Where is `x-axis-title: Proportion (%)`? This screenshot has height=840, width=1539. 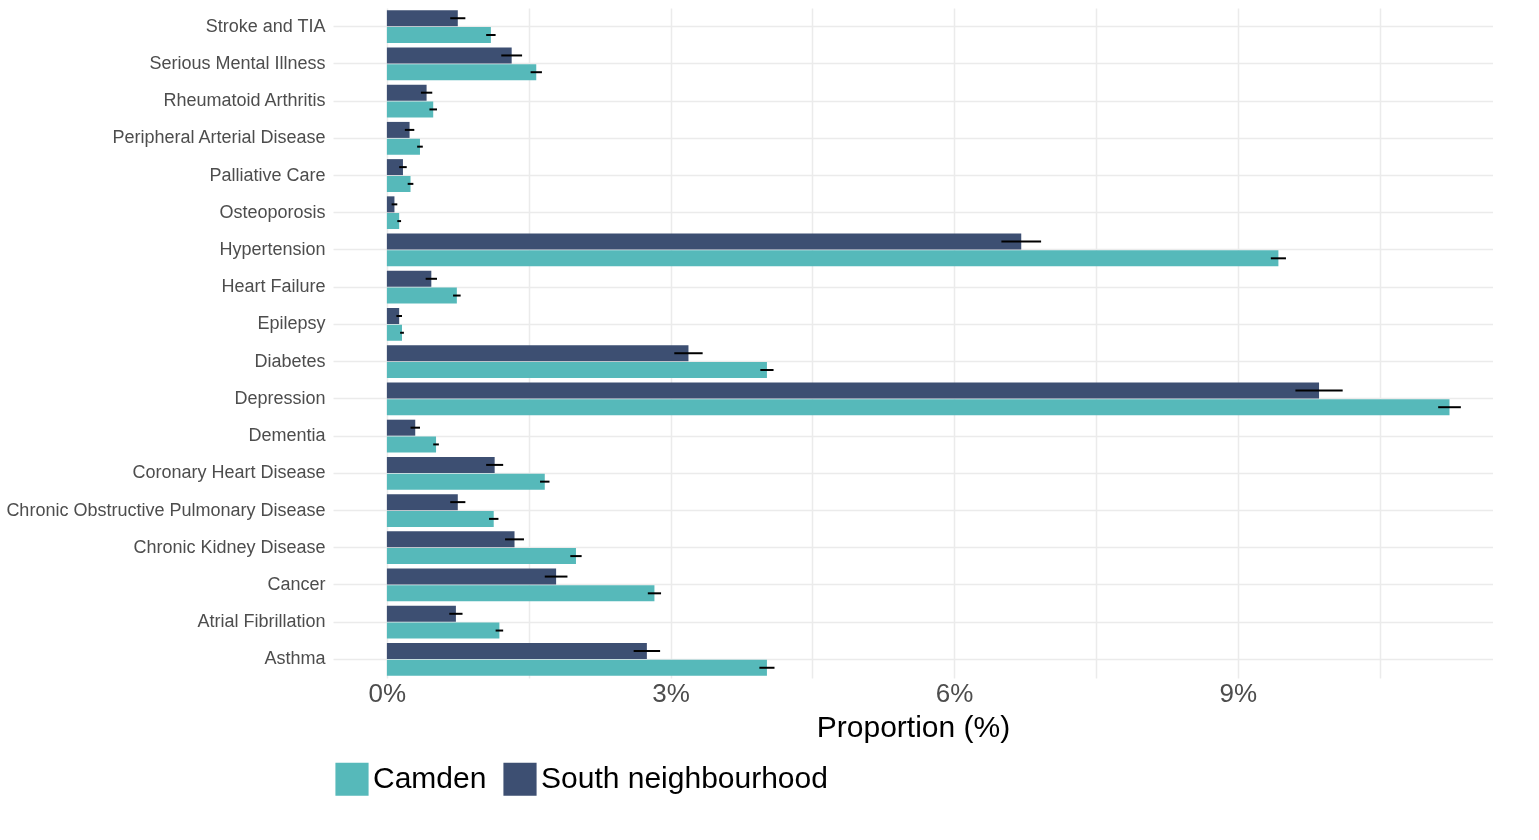
x-axis-title: Proportion (%) is located at coordinates (913, 726).